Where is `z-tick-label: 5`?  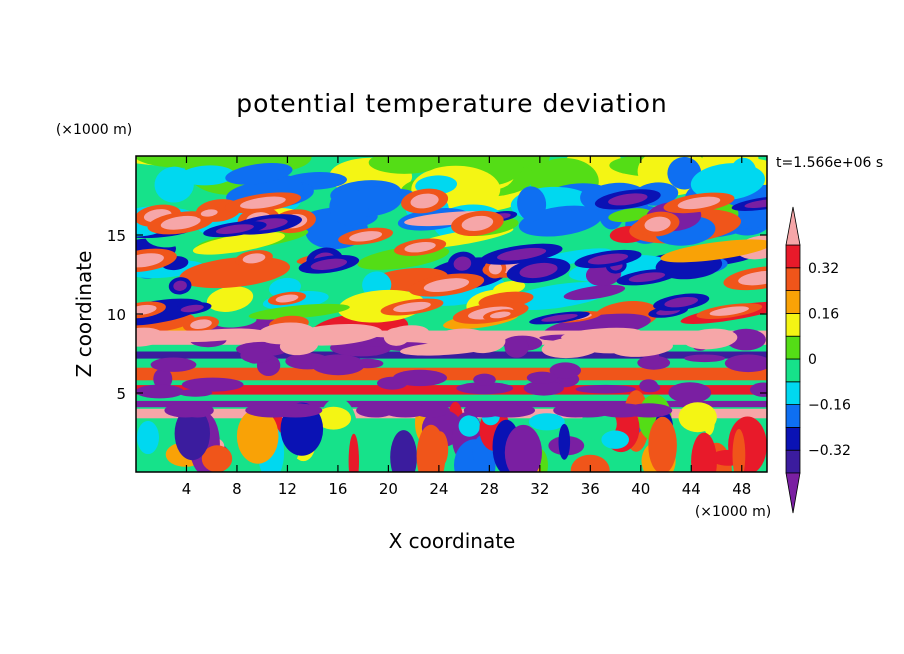 z-tick-label: 5 is located at coordinates (121, 394).